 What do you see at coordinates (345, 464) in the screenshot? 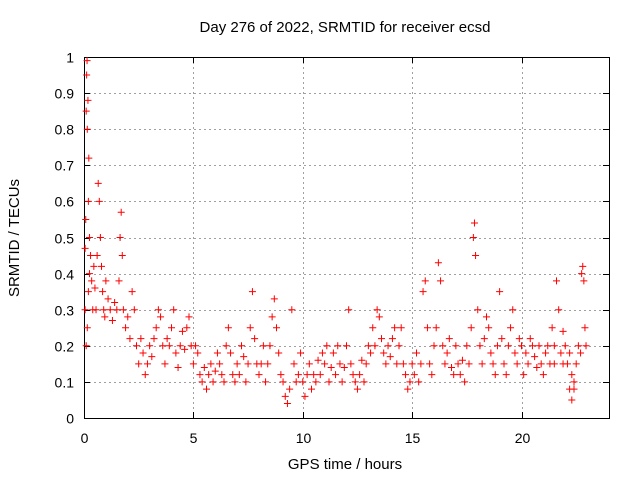
I see `x-axis-label: GPS time / hours` at bounding box center [345, 464].